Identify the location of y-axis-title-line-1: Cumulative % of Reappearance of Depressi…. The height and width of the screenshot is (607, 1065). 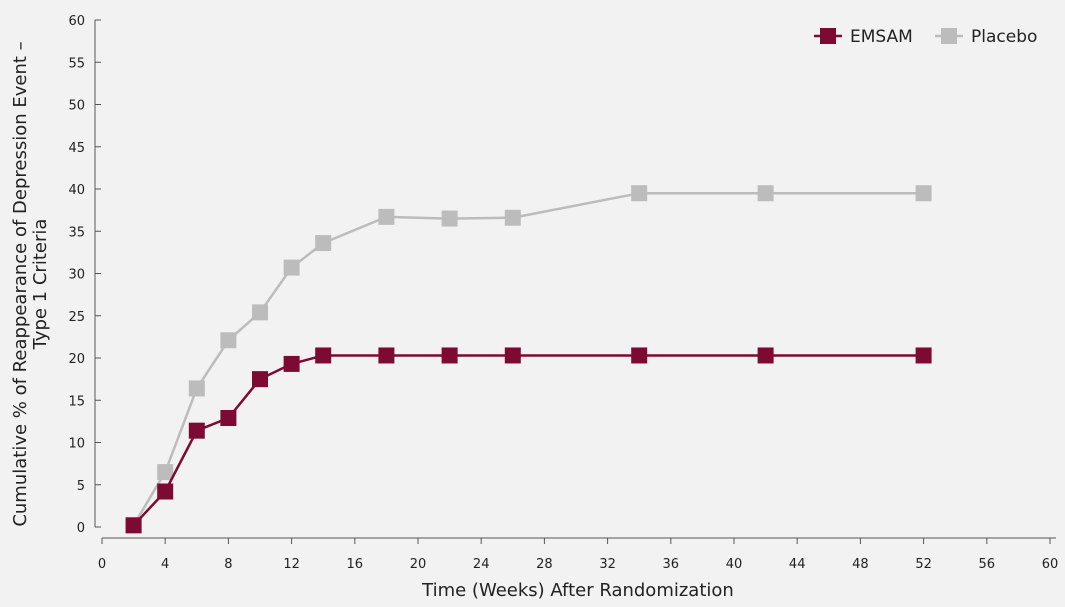
(20, 283).